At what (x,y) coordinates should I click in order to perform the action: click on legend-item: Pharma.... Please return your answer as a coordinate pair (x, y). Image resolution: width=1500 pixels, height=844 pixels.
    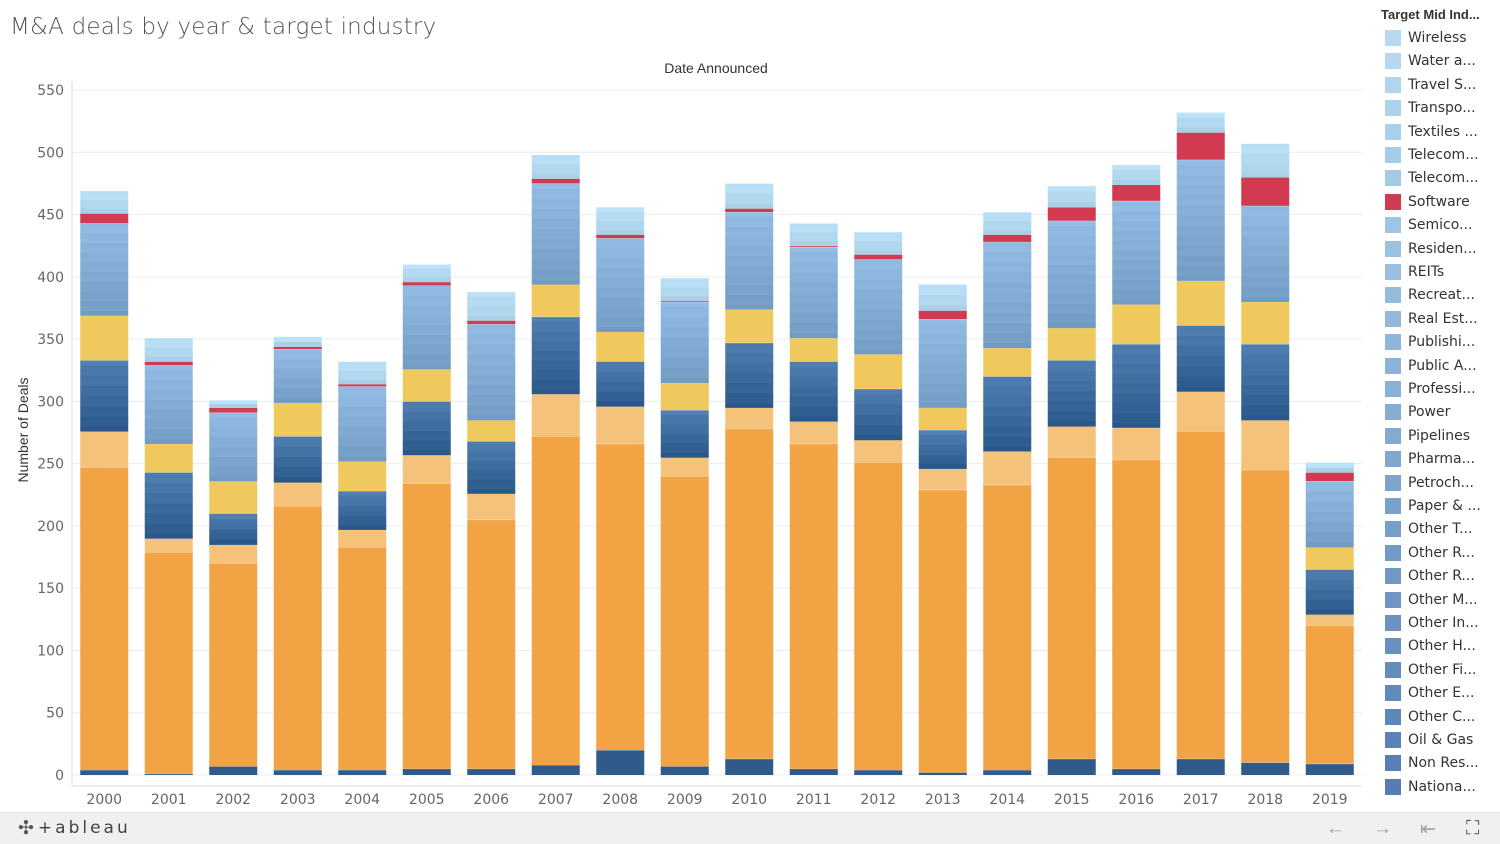
    Looking at the image, I should click on (1442, 459).